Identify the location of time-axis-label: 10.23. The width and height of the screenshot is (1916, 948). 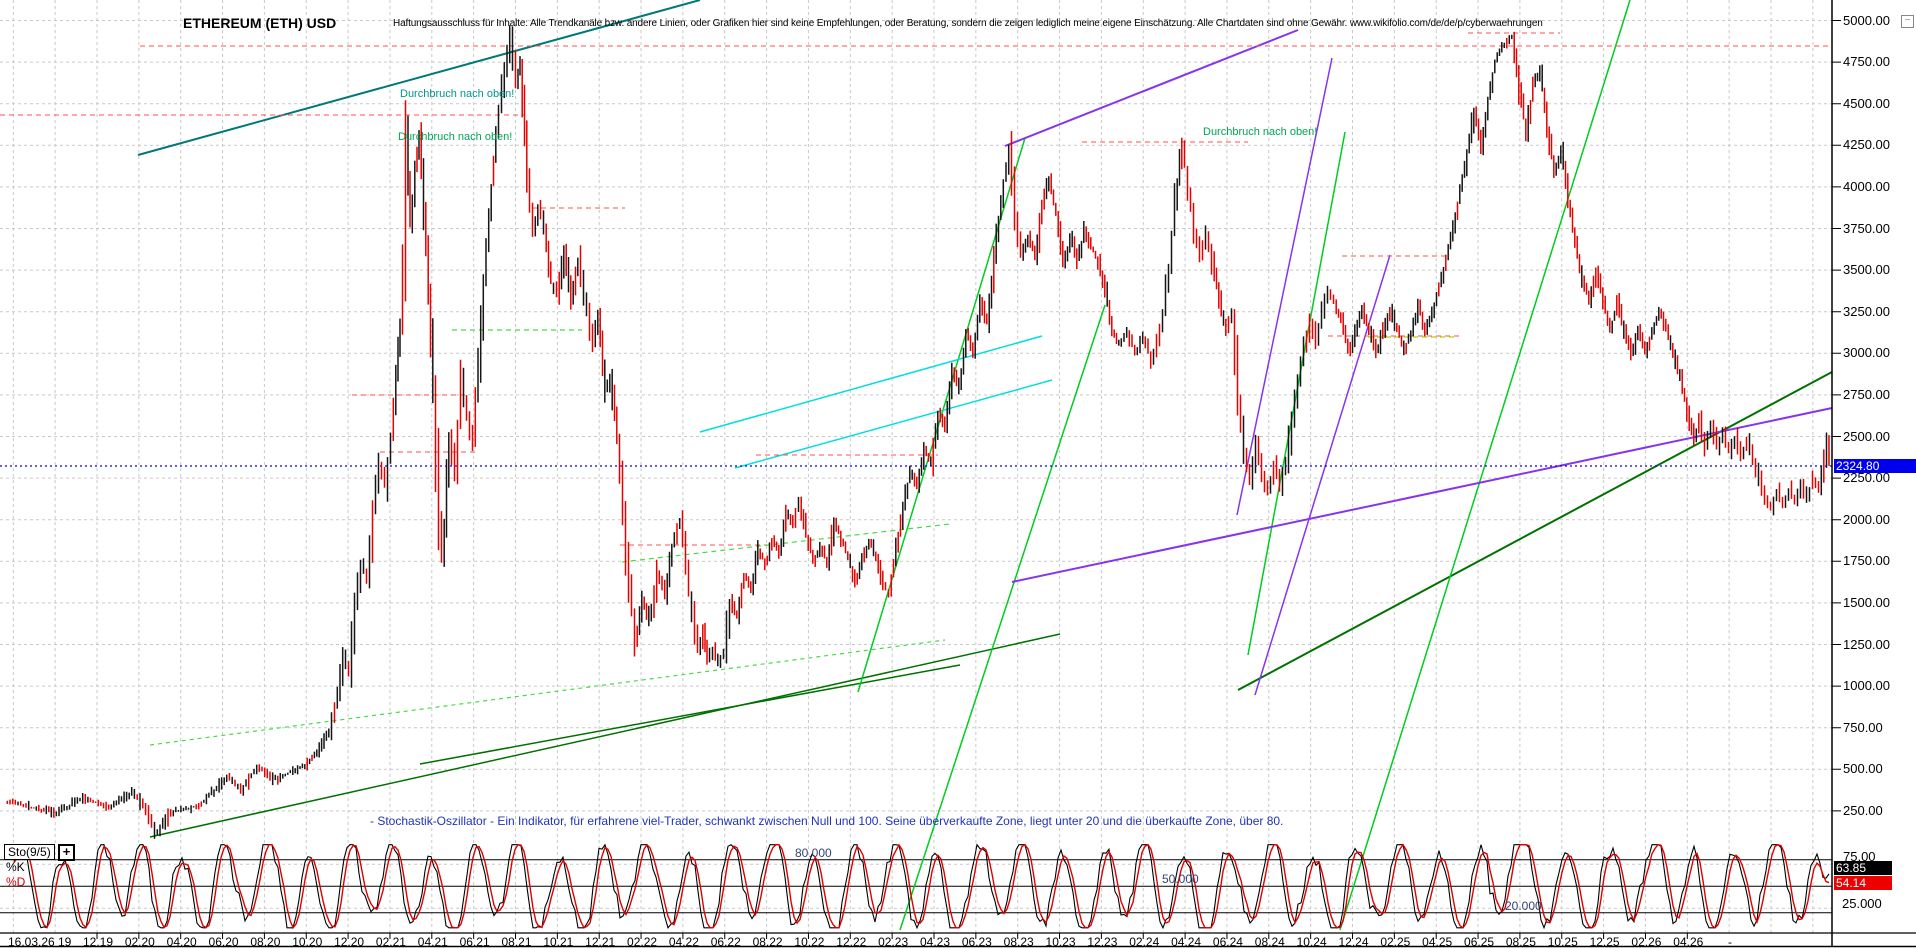
(1060, 941).